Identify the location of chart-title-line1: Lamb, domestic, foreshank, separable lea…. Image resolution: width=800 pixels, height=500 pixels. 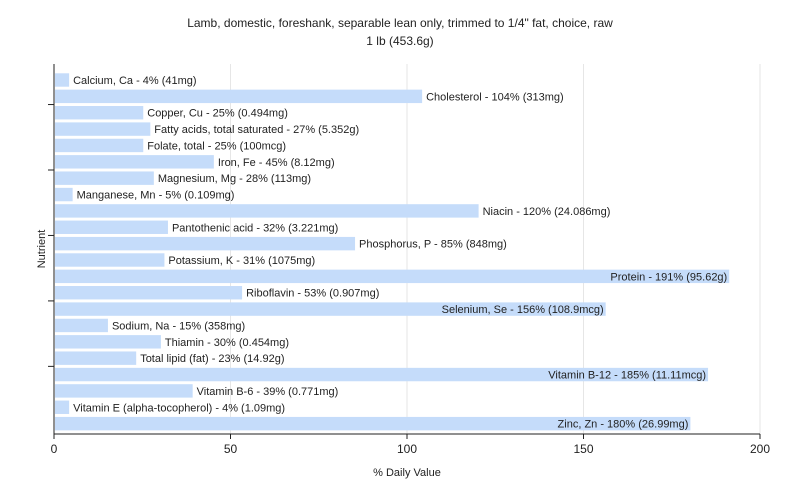
(400, 23).